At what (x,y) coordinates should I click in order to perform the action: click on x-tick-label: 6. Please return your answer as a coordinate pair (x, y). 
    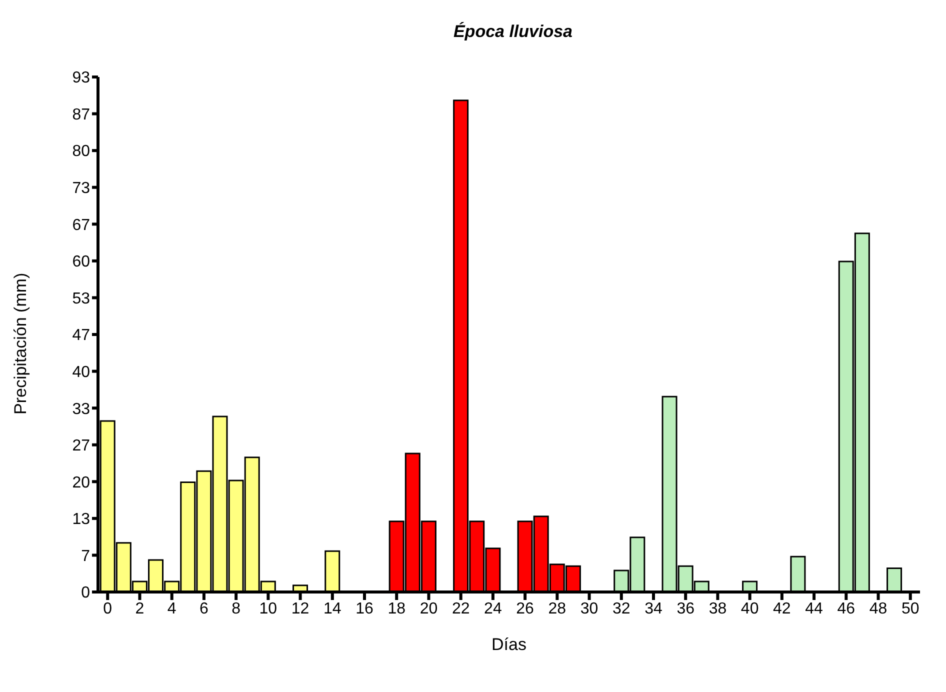
    Looking at the image, I should click on (204, 609).